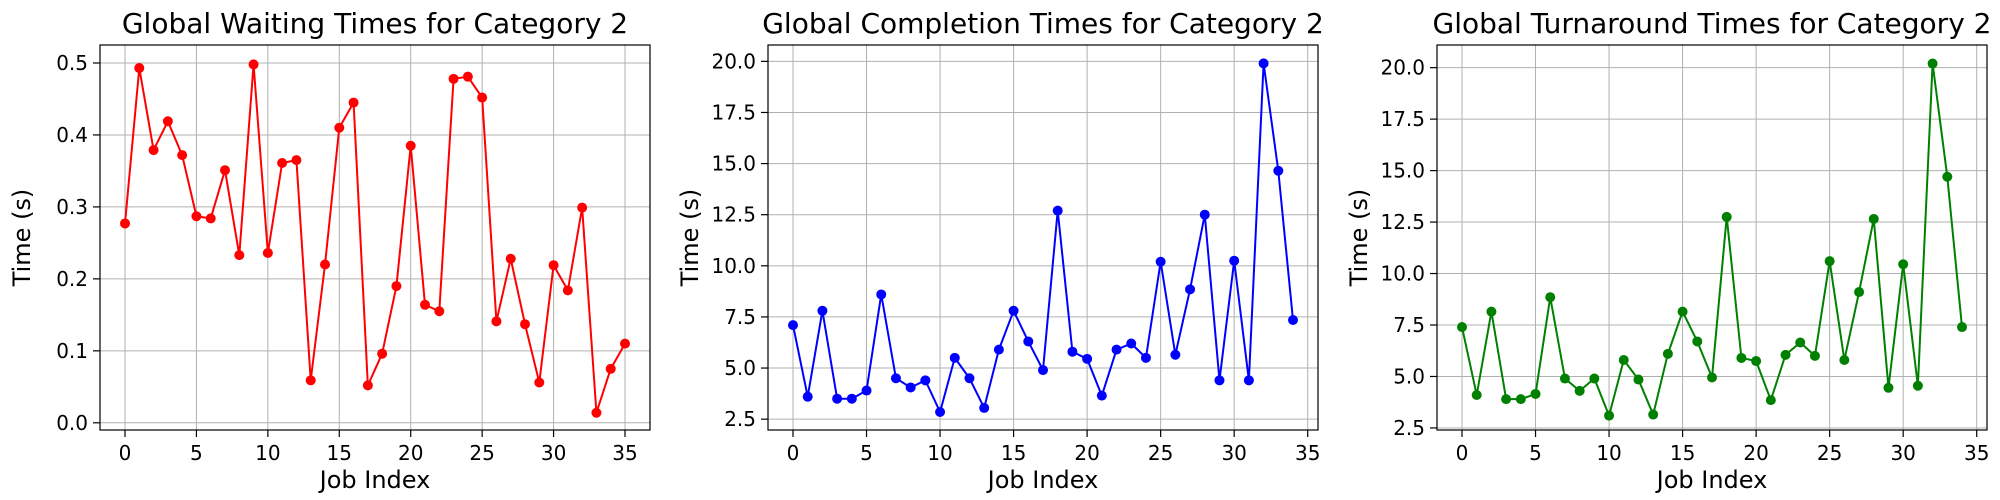  I want to click on y-tick-label: 0.2, so click(72, 279).